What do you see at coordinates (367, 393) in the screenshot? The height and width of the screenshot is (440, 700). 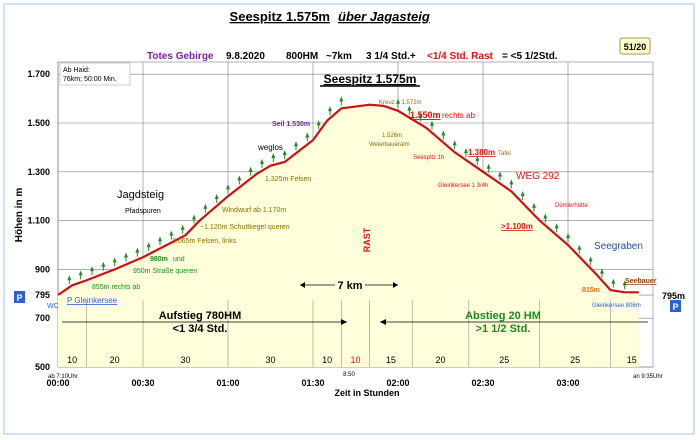 I see `x-axis-label: Zeit in Stunden` at bounding box center [367, 393].